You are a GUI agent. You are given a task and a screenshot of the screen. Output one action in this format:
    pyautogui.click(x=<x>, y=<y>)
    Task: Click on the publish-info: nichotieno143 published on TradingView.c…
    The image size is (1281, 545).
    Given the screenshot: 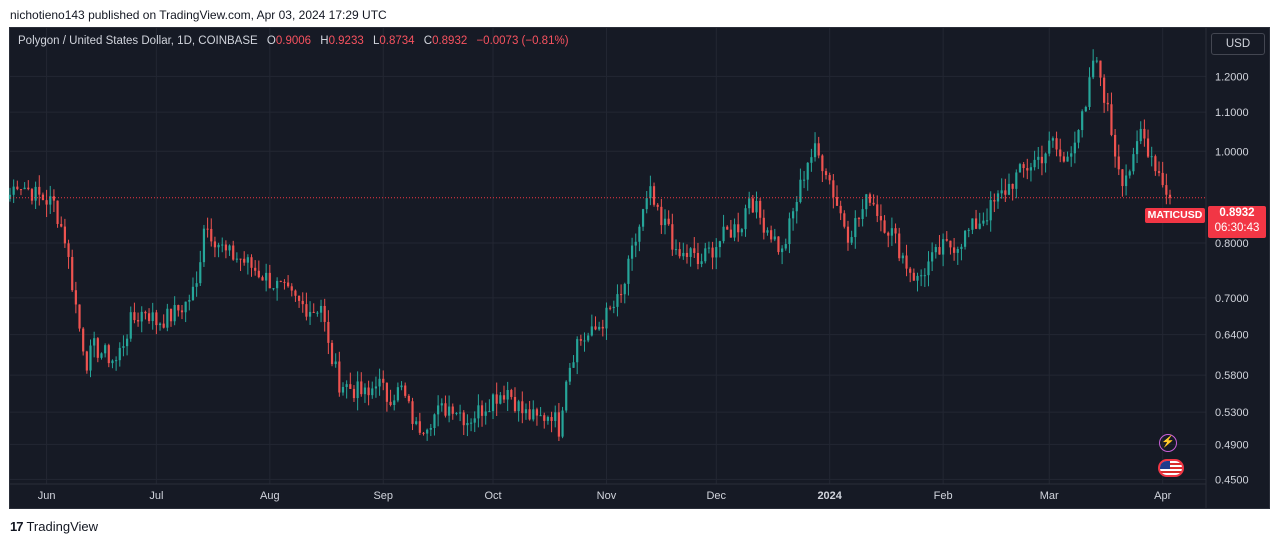 What is the action you would take?
    pyautogui.click(x=198, y=15)
    